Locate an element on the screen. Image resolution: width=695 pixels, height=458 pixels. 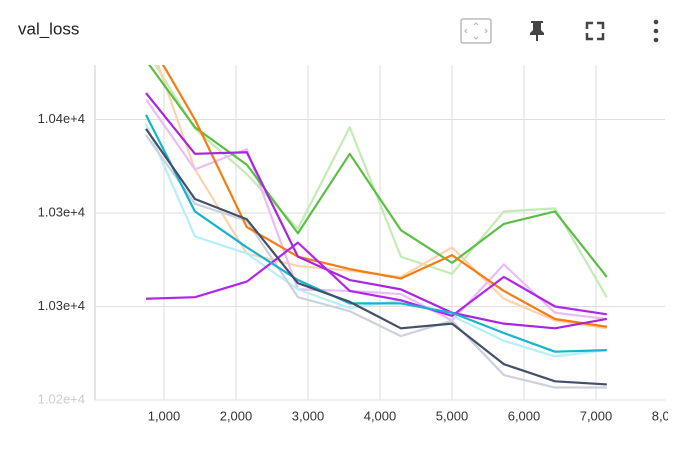
x-tick-label: 2,000 is located at coordinates (236, 415).